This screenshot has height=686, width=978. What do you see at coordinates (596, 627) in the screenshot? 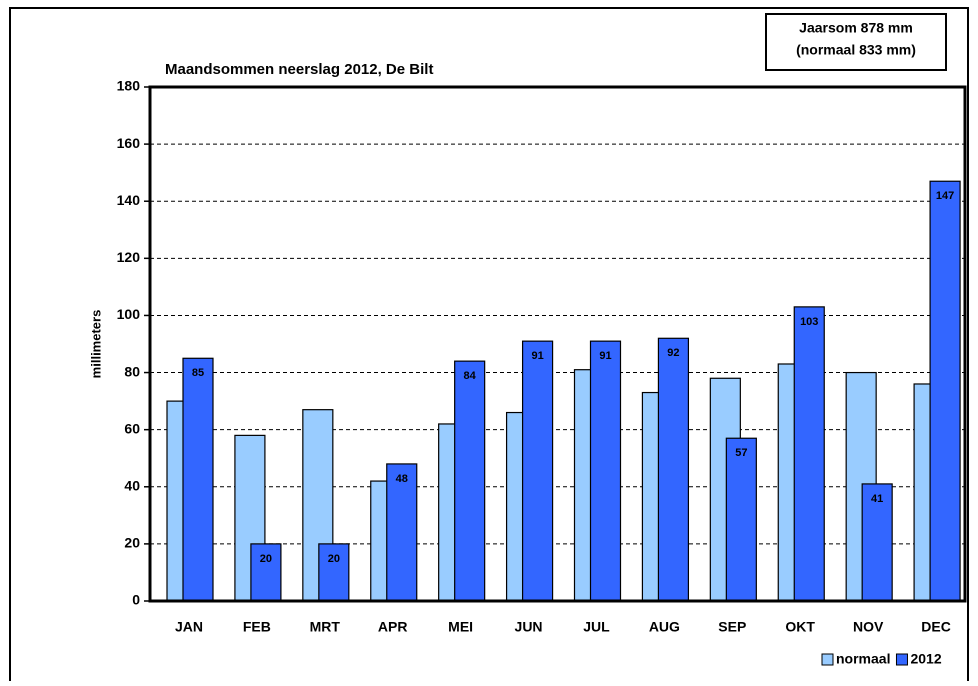
I see `x-tick-label: JUL` at bounding box center [596, 627].